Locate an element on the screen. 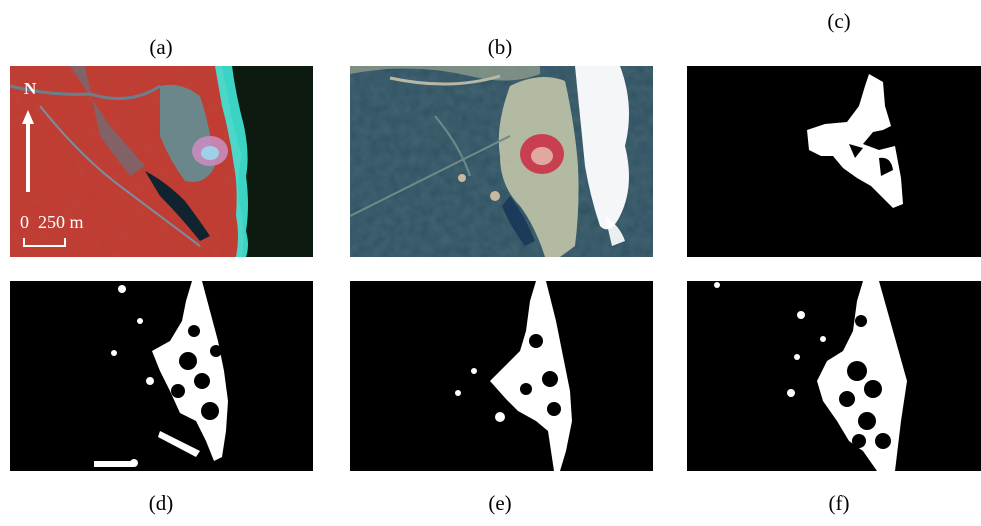 The image size is (981, 526). panel-d-mask is located at coordinates (161, 376).